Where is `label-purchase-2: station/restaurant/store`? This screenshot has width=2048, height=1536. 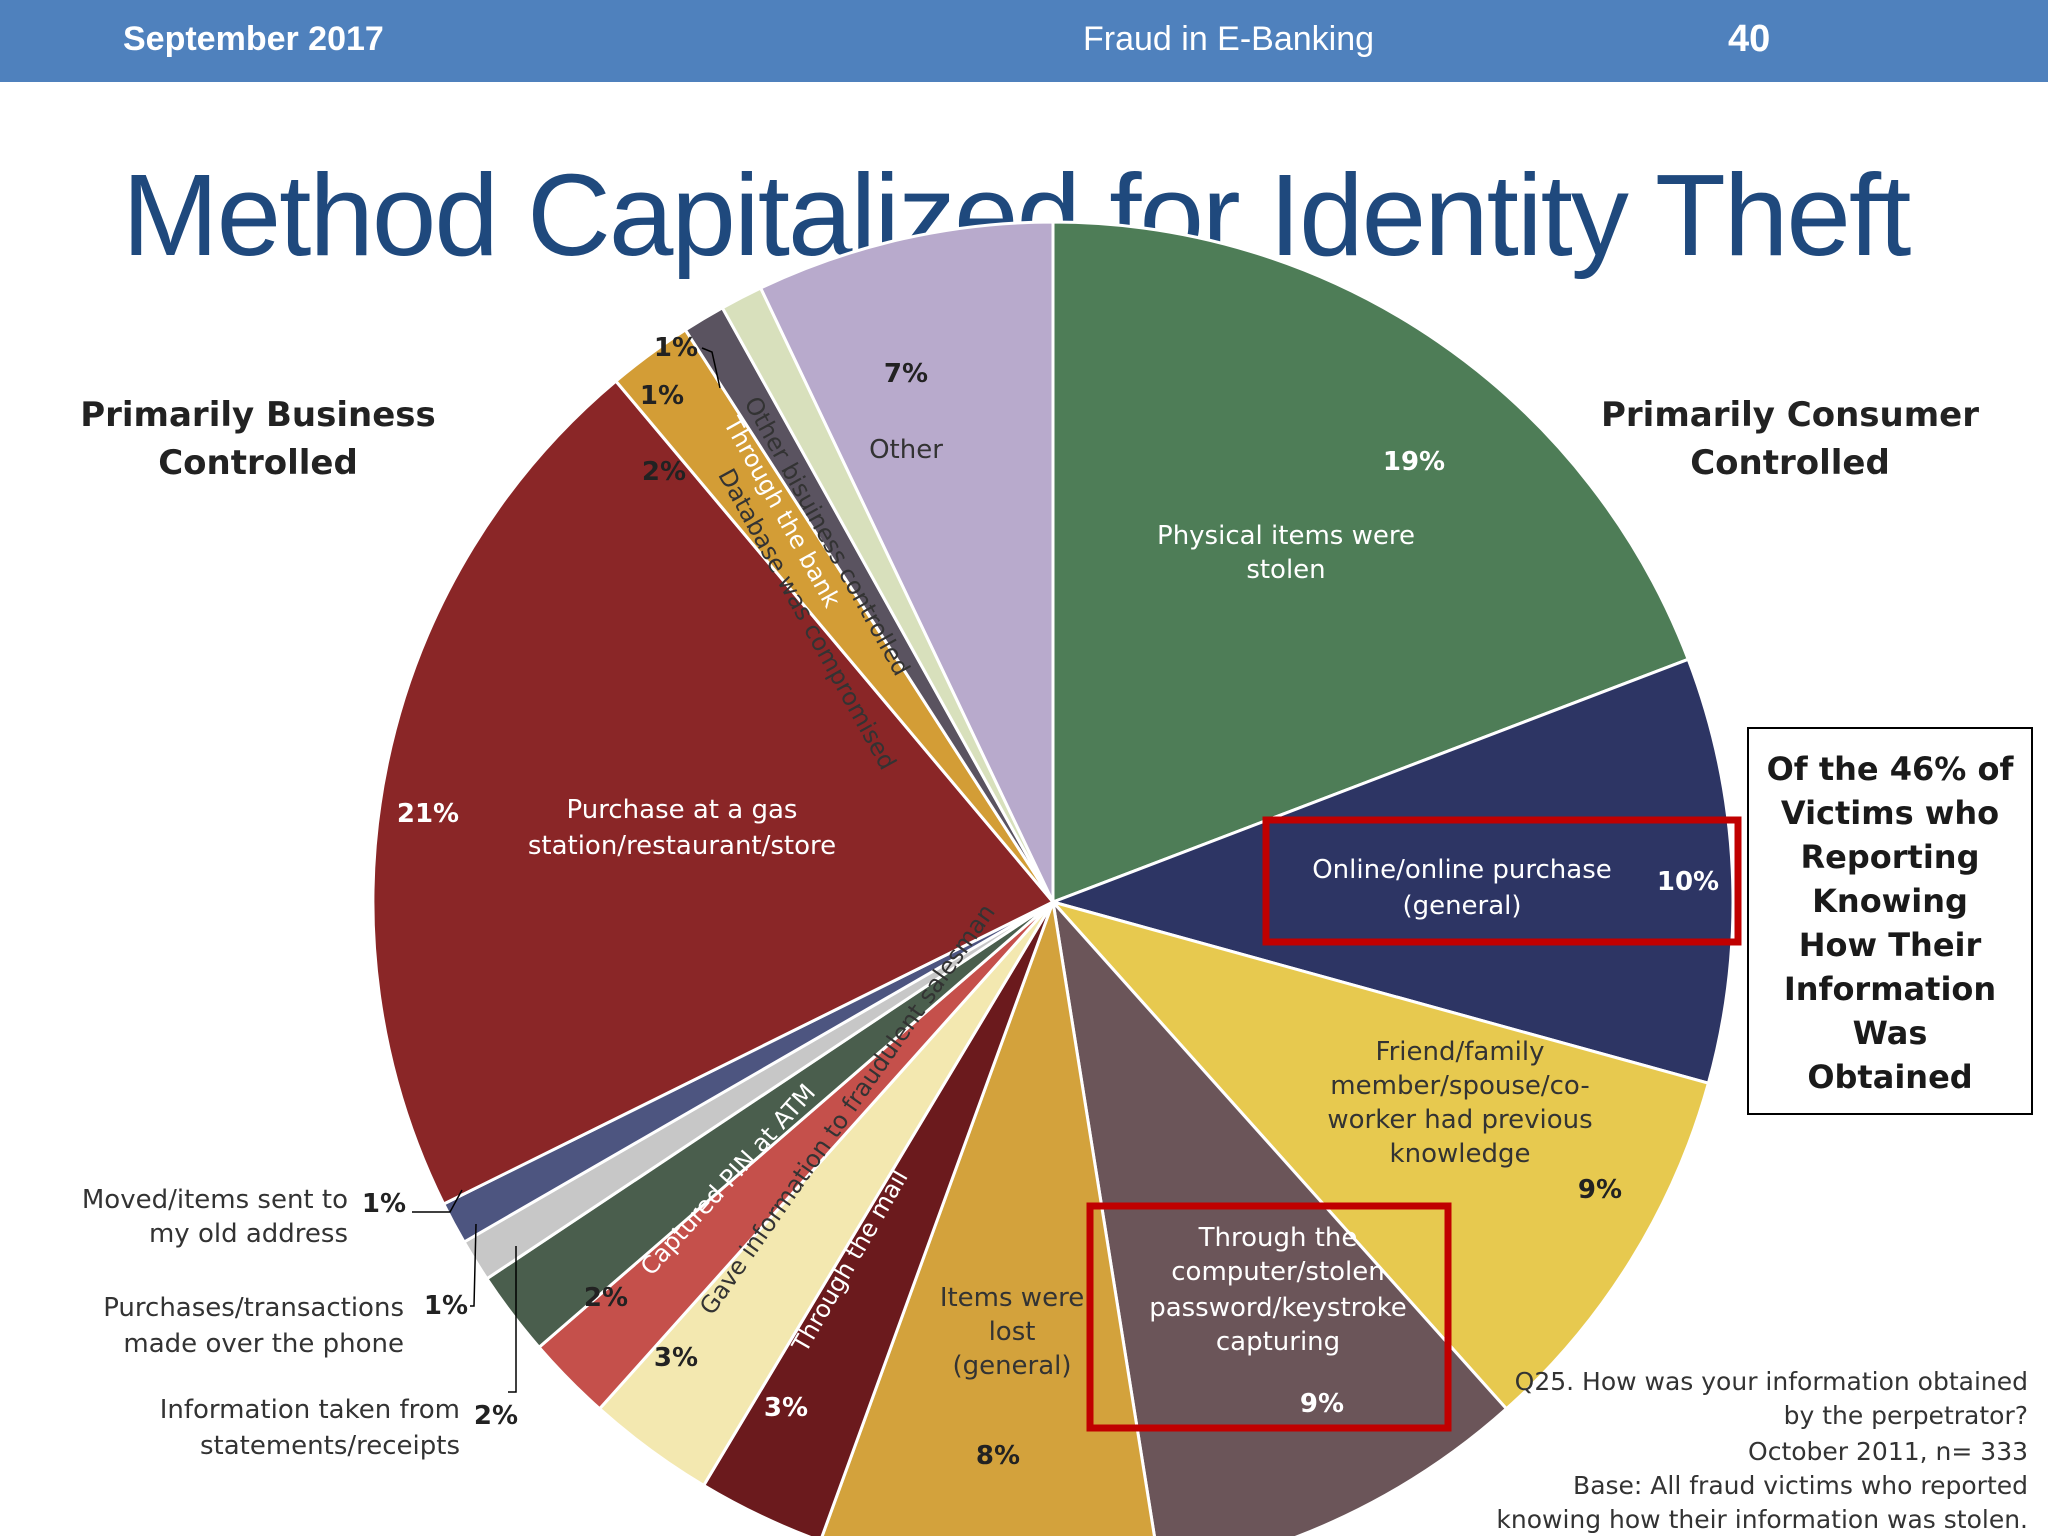
label-purchase-2: station/restaurant/store is located at coordinates (682, 846).